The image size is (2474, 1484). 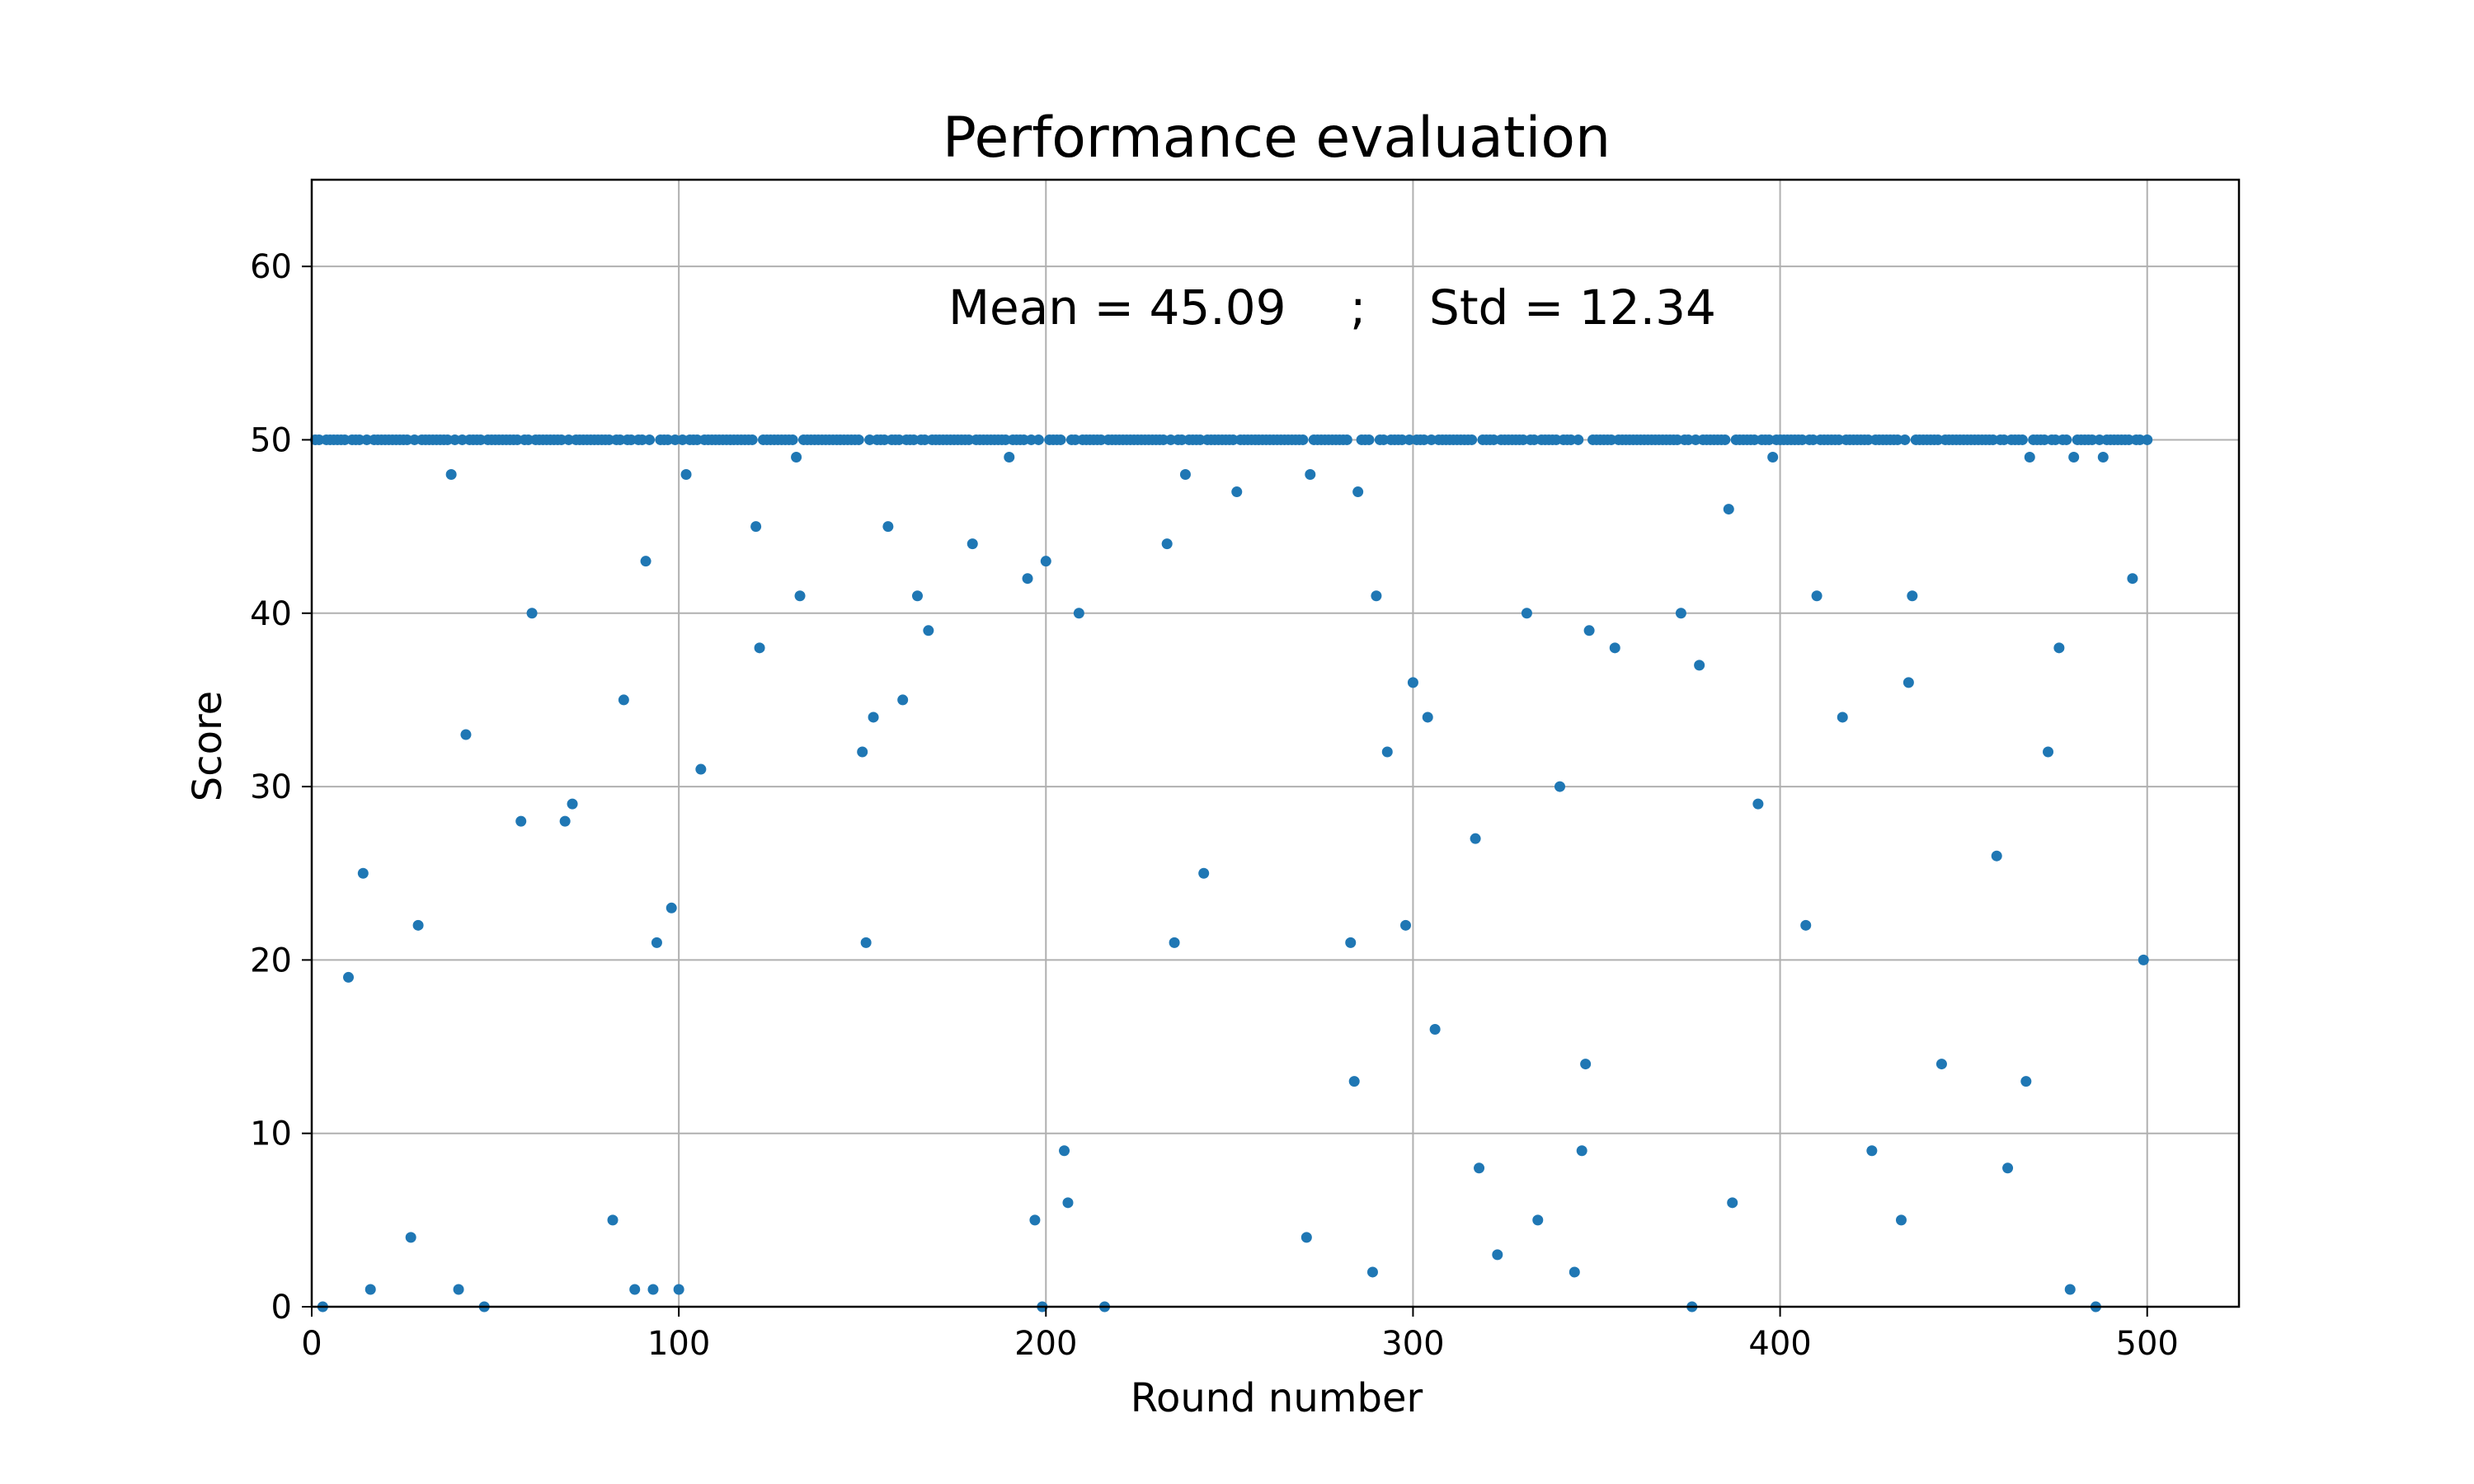 What do you see at coordinates (2147, 1344) in the screenshot?
I see `x-tick-label: 500` at bounding box center [2147, 1344].